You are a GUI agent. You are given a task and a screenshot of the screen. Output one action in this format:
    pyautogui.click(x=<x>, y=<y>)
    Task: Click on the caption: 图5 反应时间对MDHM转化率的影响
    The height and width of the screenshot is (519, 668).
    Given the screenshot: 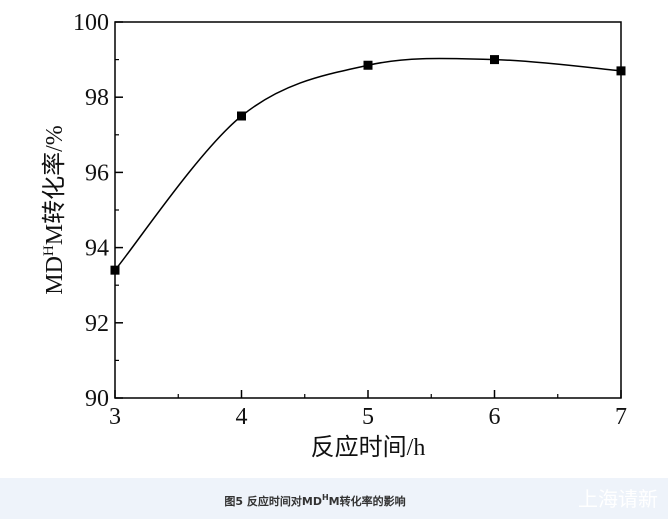 What is the action you would take?
    pyautogui.click(x=314, y=500)
    